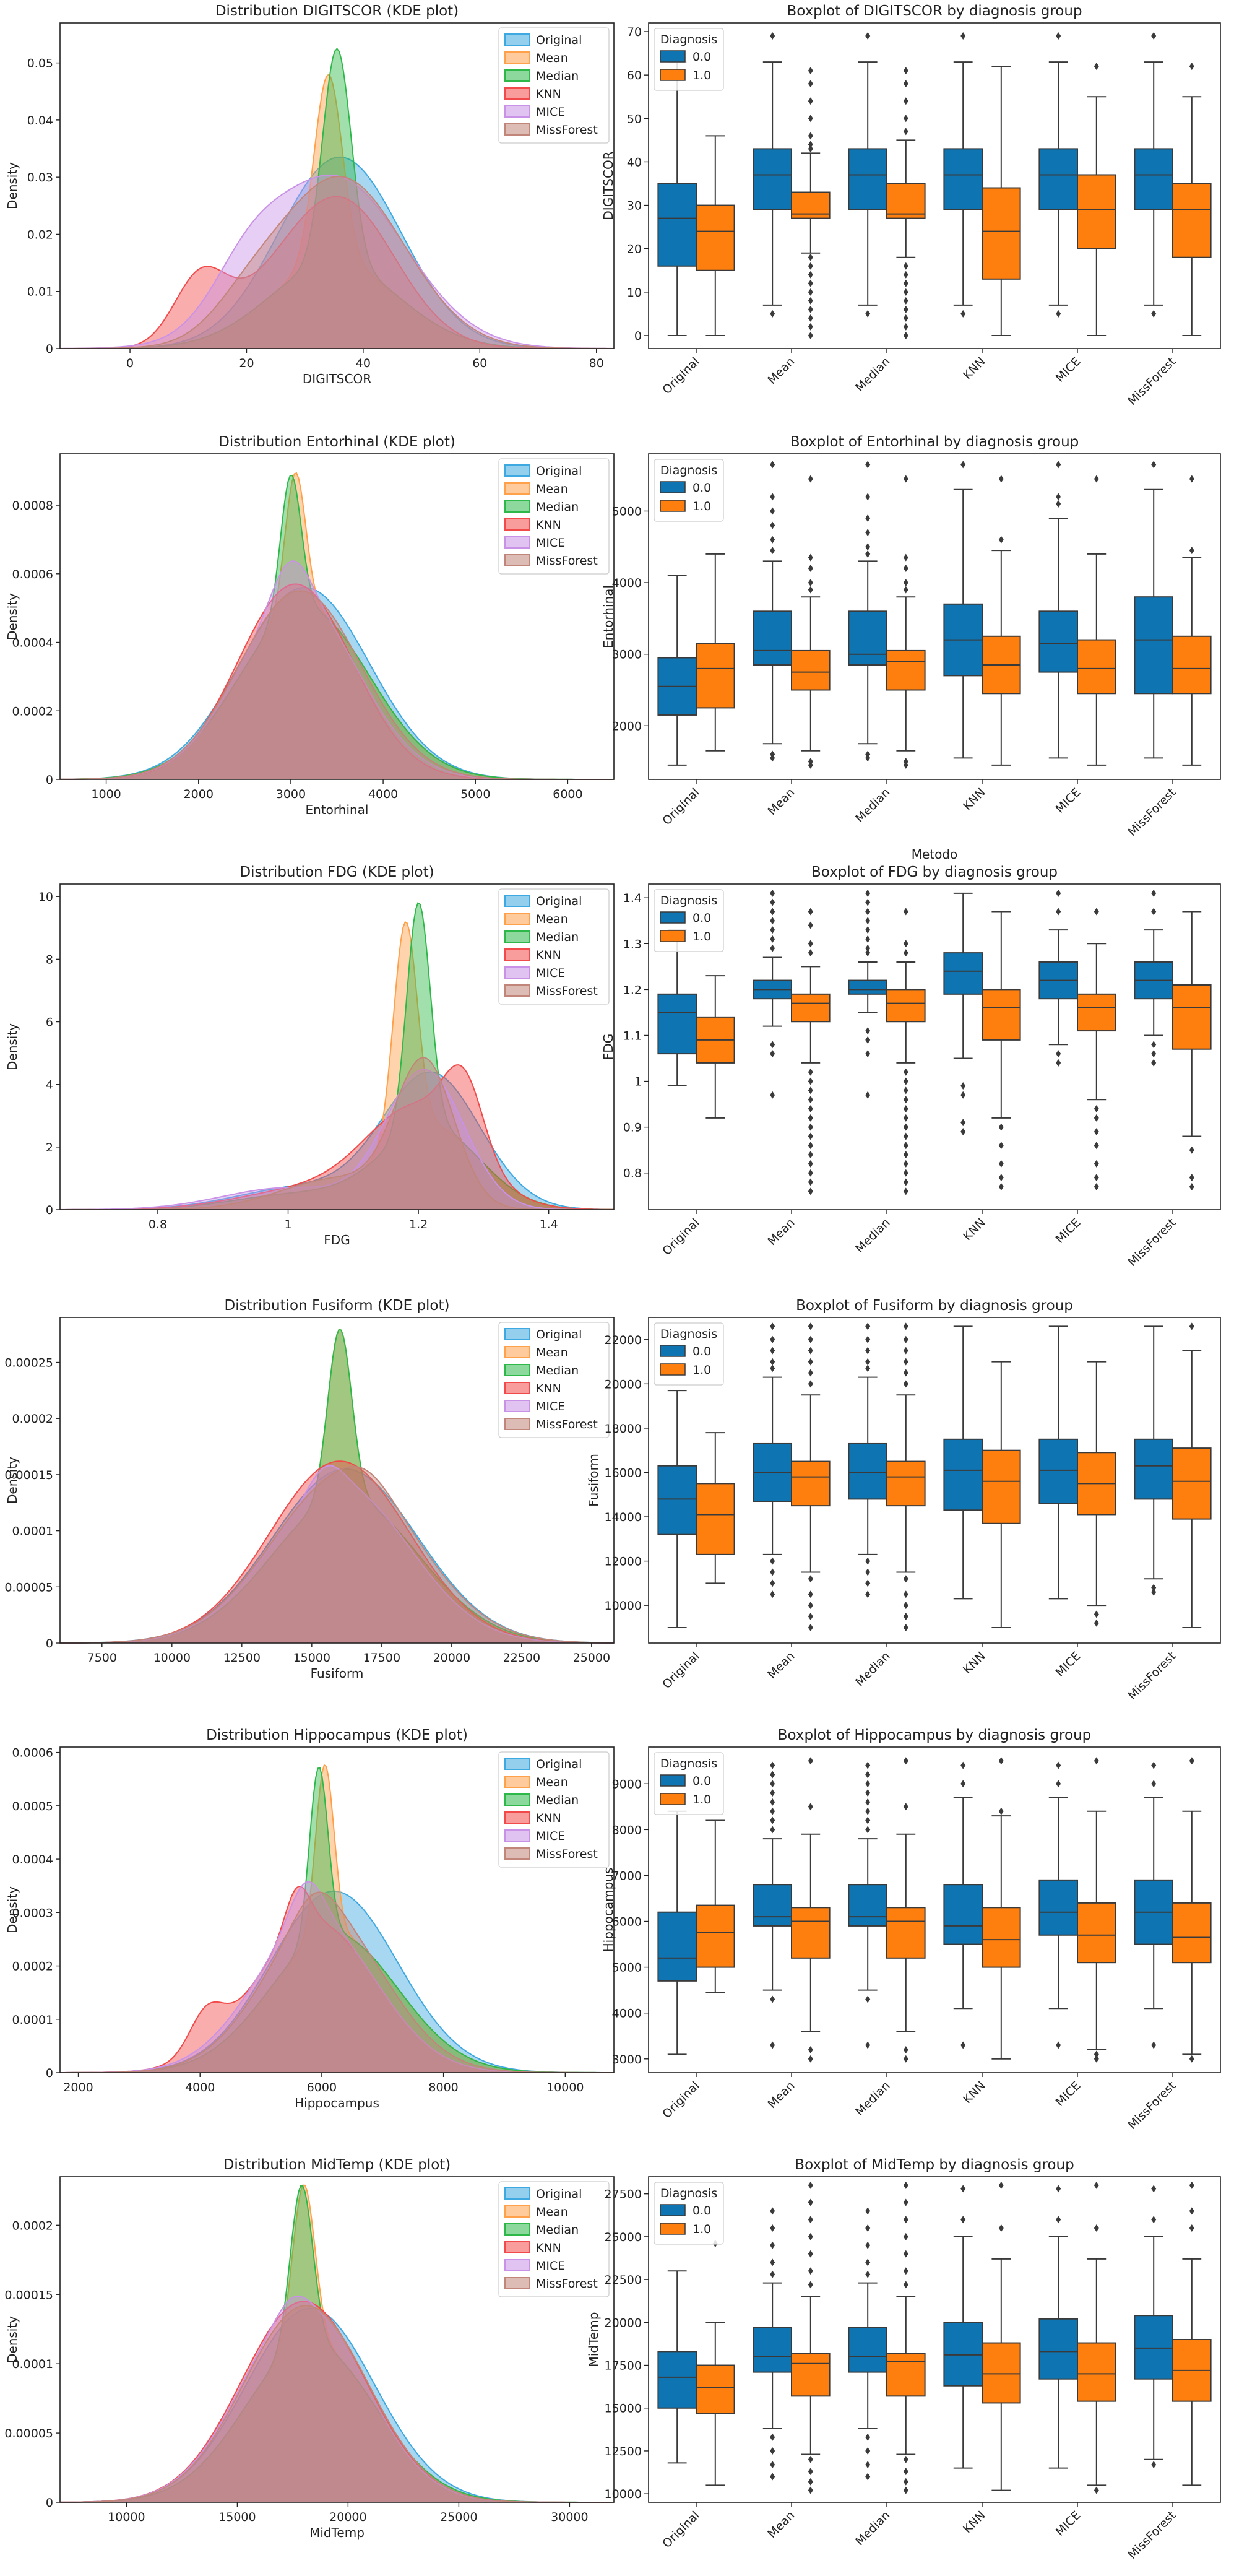  I want to click on box-xtick-label: MICE, so click(1068, 370).